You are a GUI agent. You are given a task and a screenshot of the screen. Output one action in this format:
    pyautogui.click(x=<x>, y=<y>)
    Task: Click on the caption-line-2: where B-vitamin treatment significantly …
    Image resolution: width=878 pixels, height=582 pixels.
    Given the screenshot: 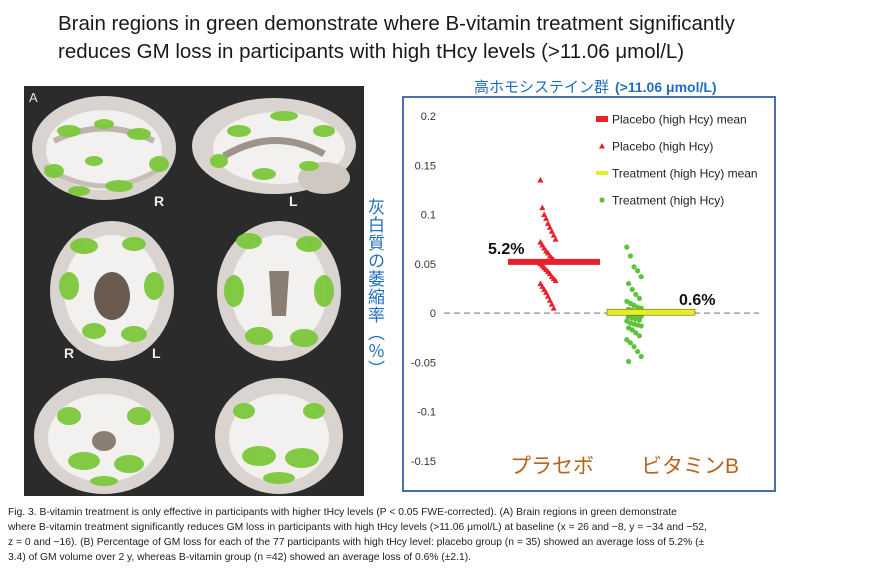 What is the action you would take?
    pyautogui.click(x=357, y=527)
    